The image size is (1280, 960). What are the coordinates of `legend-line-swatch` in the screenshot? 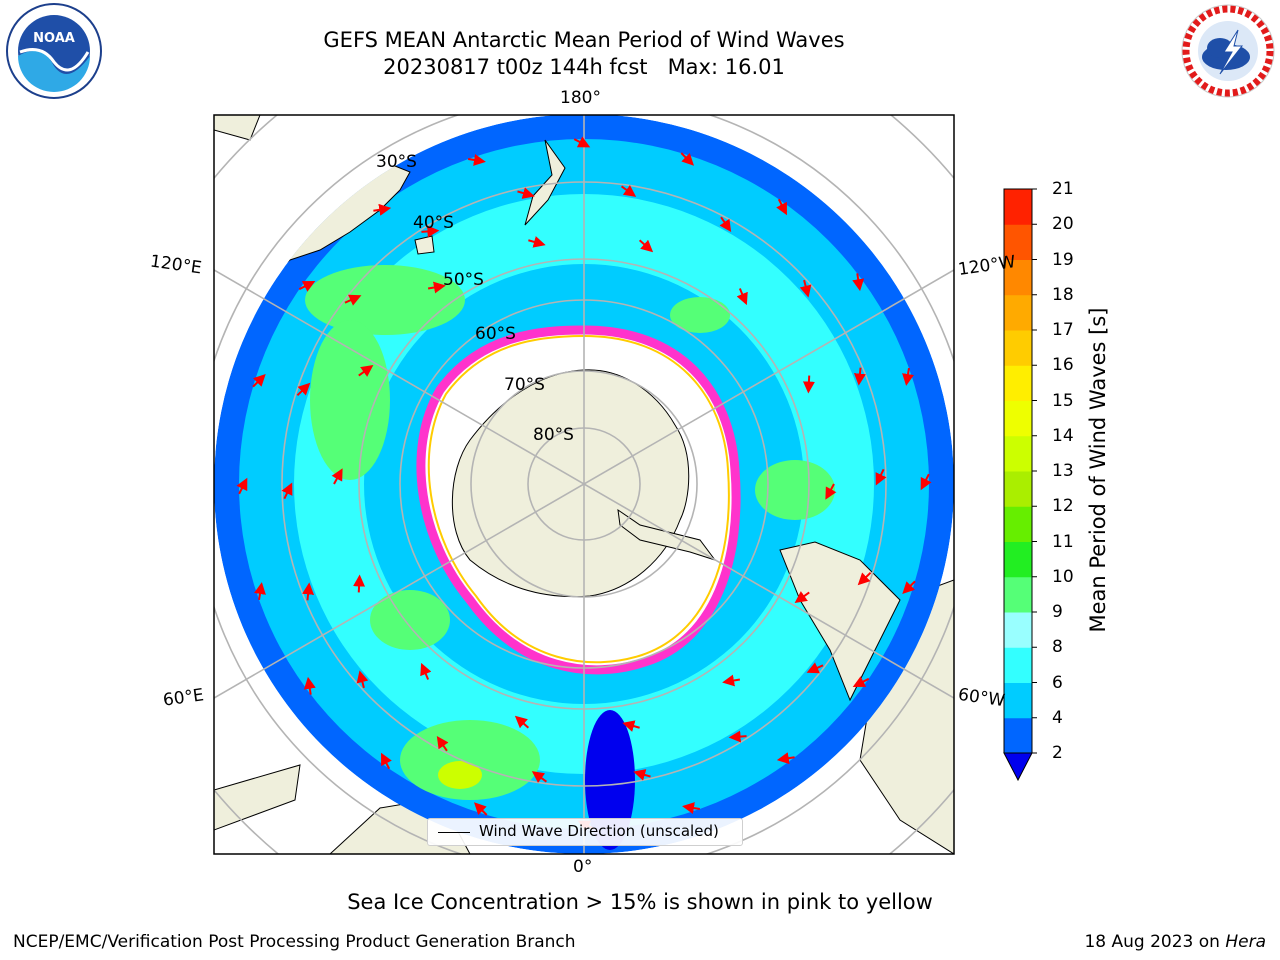 It's located at (454, 832).